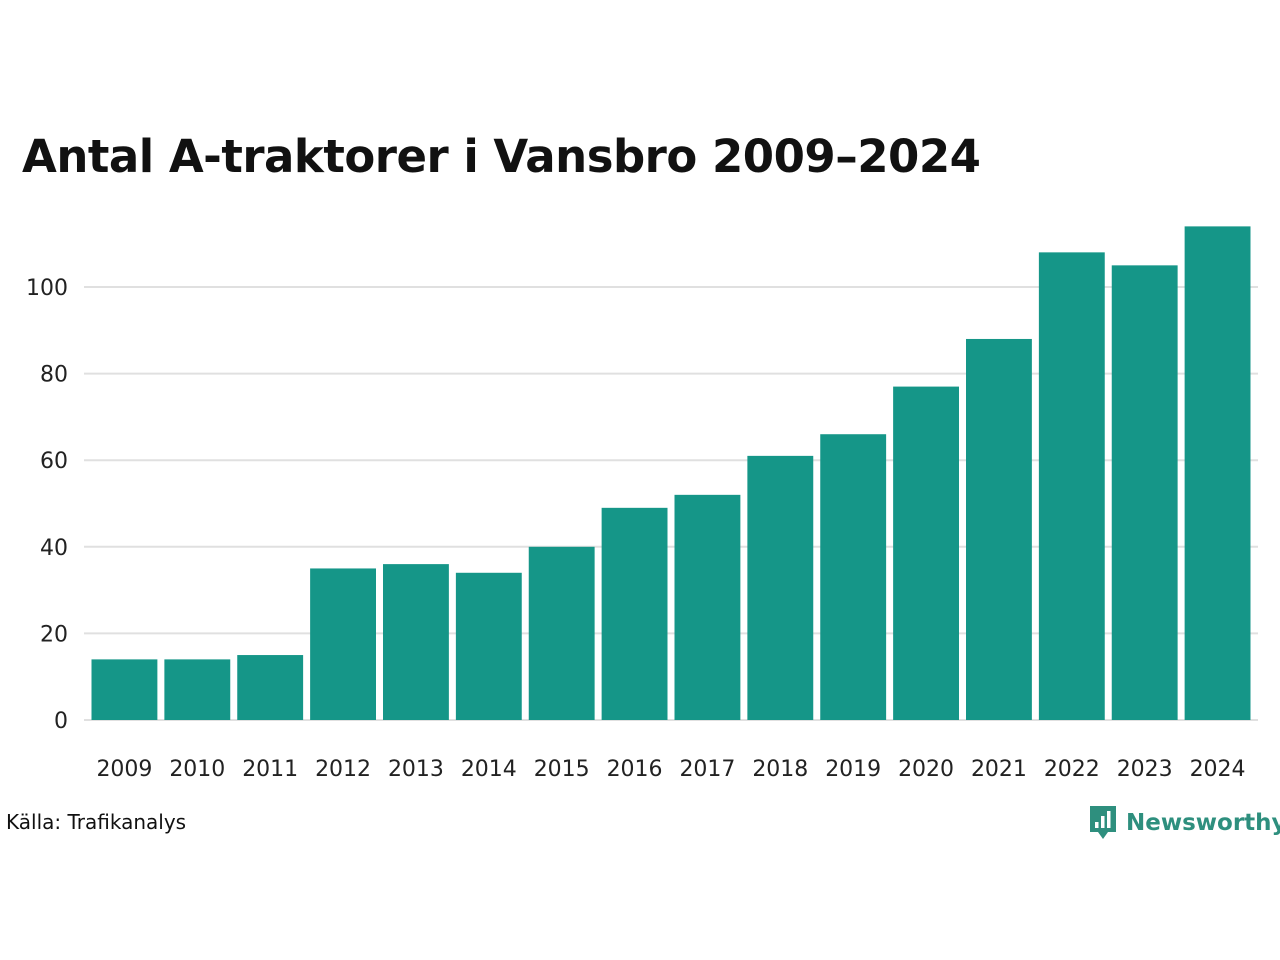 Image resolution: width=1280 pixels, height=960 pixels. Describe the element at coordinates (926, 553) in the screenshot. I see `bar-2020` at that location.